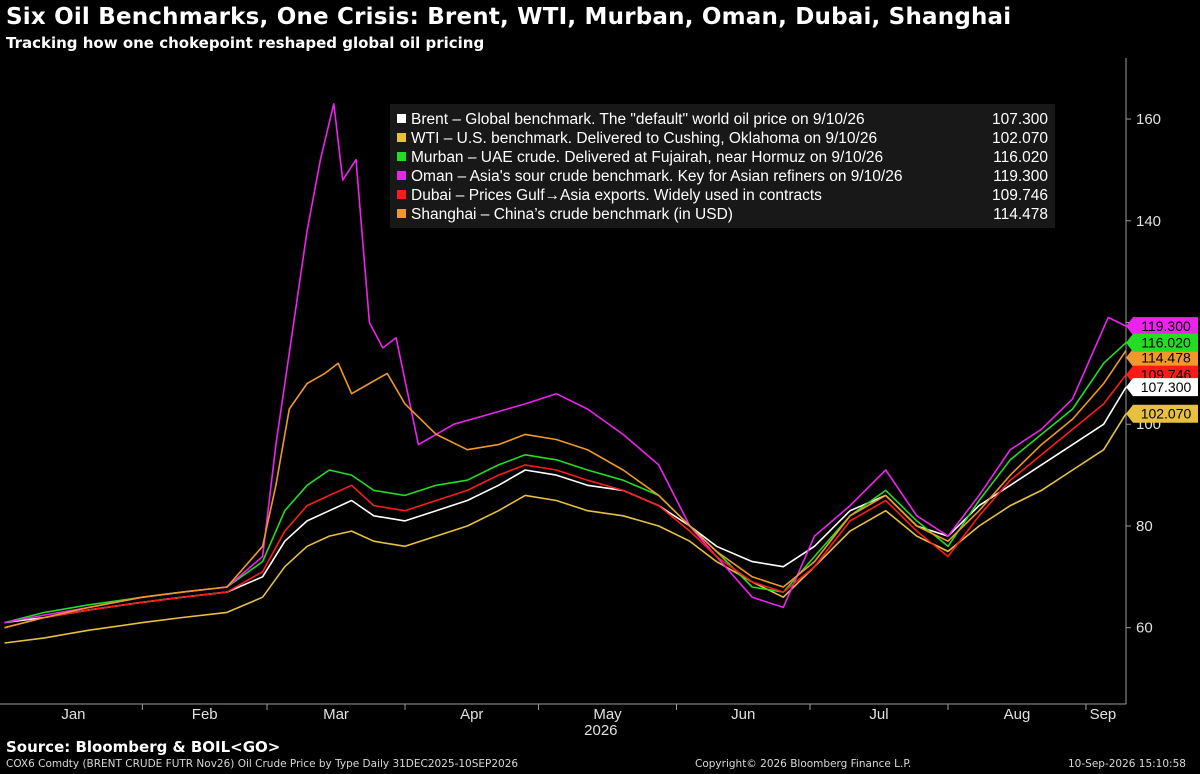 This screenshot has width=1200, height=774. I want to click on legend-value-shanghai: 114.478, so click(1020, 214).